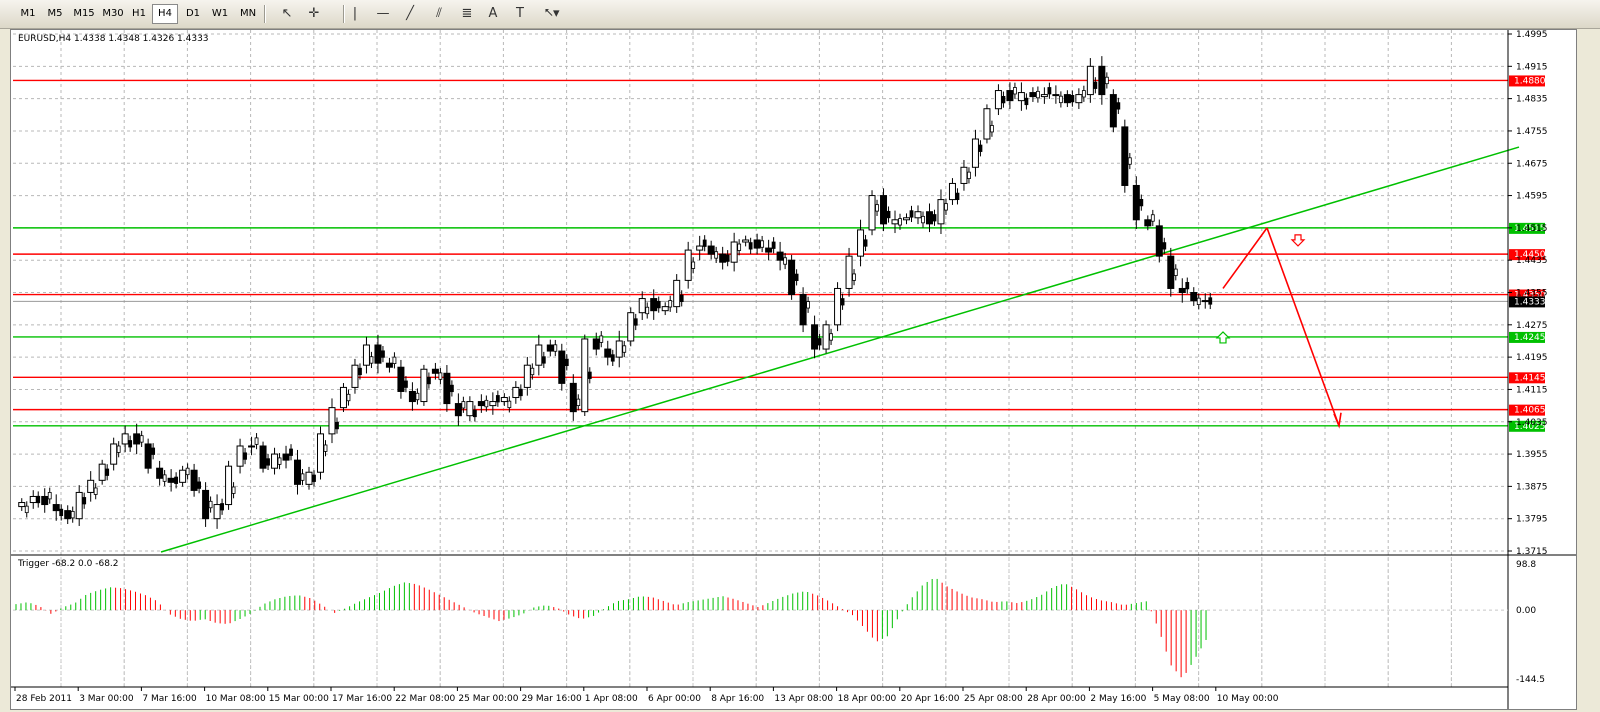 The image size is (1600, 712). I want to click on fibonacci-icon: ≣, so click(467, 13).